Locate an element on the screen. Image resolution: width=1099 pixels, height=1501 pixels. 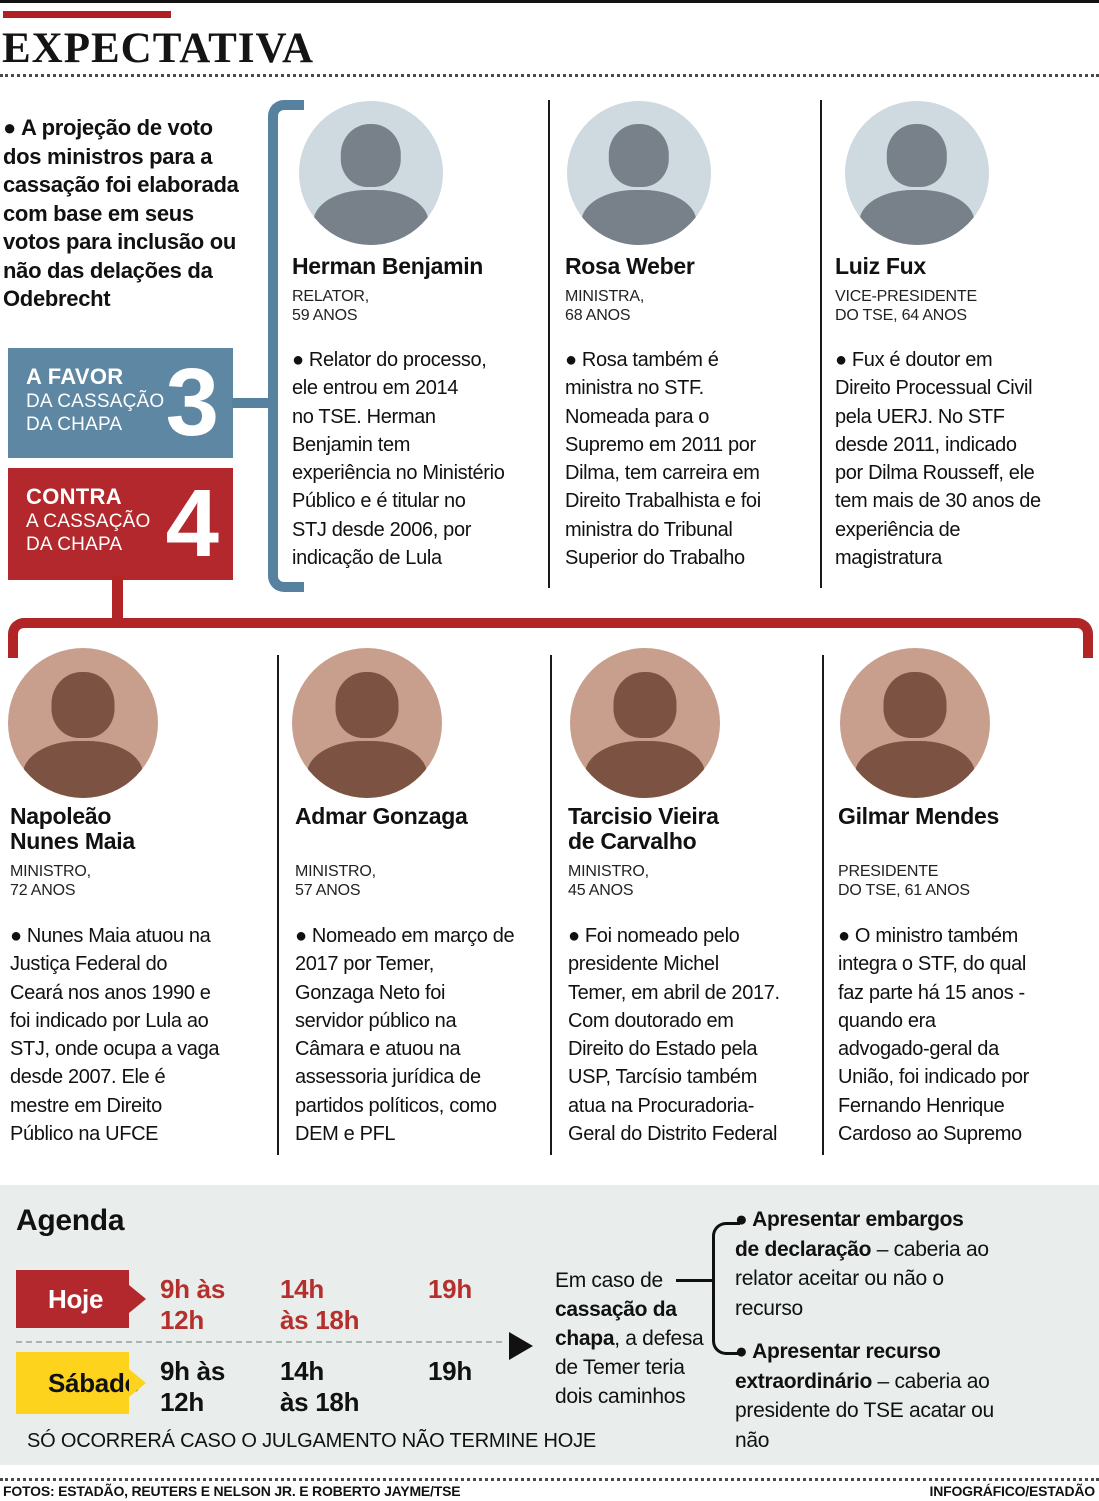
case-text-pre: Em caso de is located at coordinates (609, 1280).